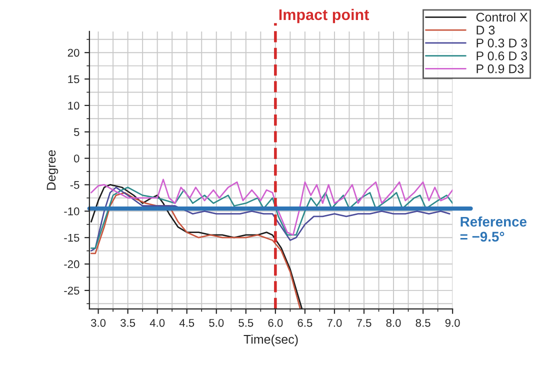 This screenshot has width=542, height=370. I want to click on ref-line-label: Reference = −9.5°, so click(493, 229).